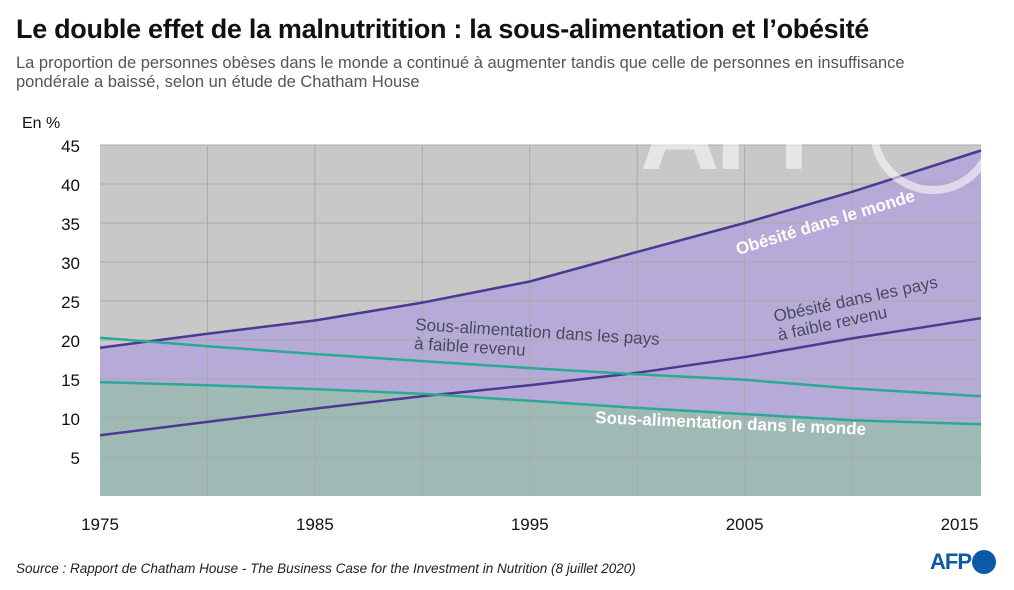 This screenshot has width=1014, height=590. I want to click on x-tick-label: 1985, so click(315, 524).